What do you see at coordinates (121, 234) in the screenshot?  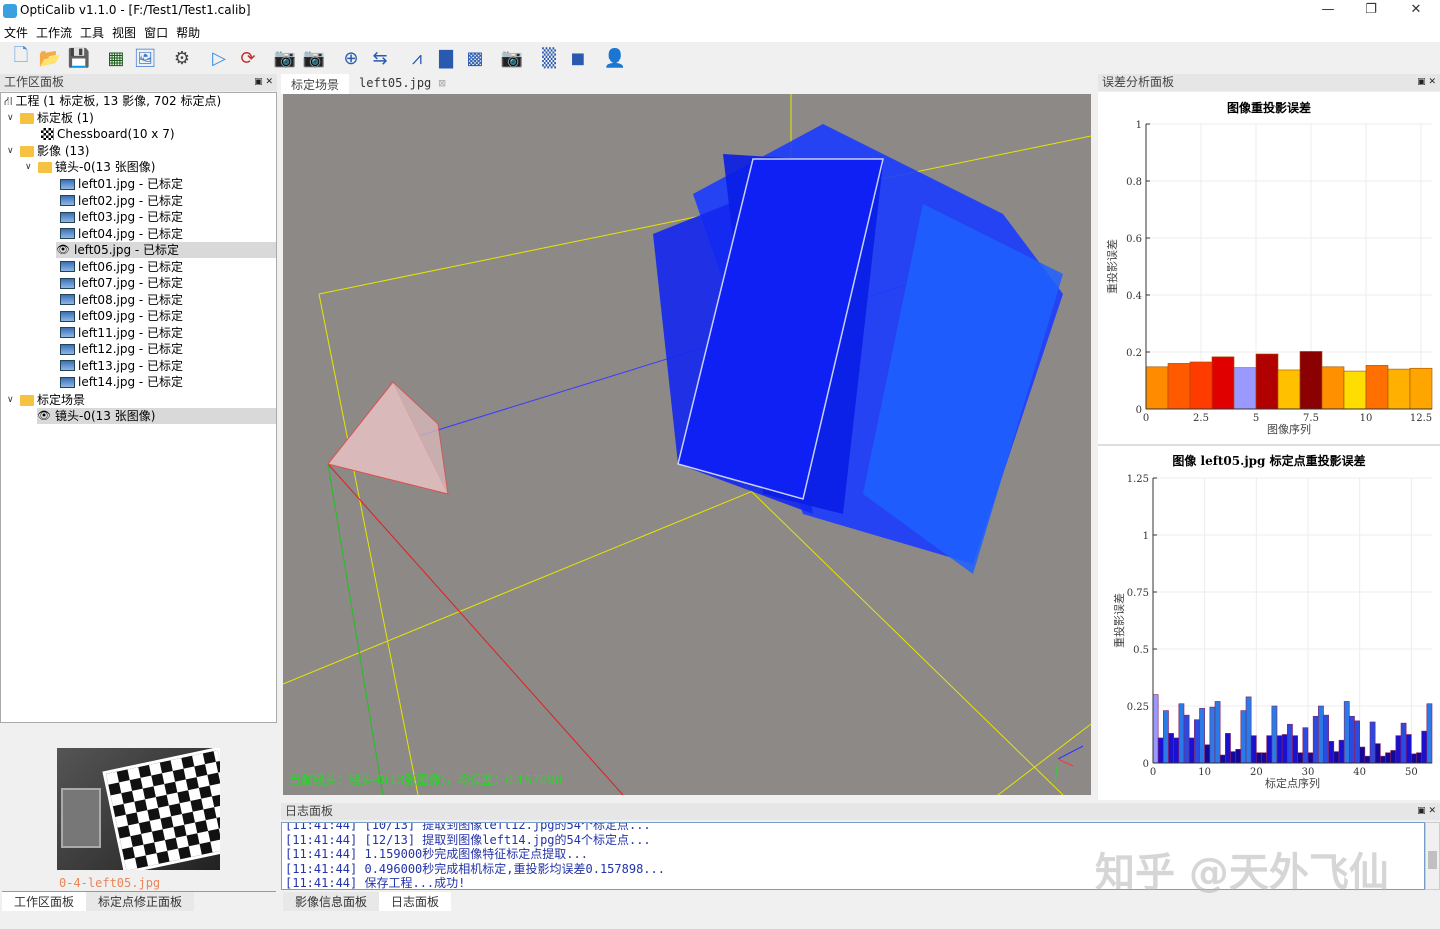 I see `tree-item-image-file: left04.jpg - 已标定` at bounding box center [121, 234].